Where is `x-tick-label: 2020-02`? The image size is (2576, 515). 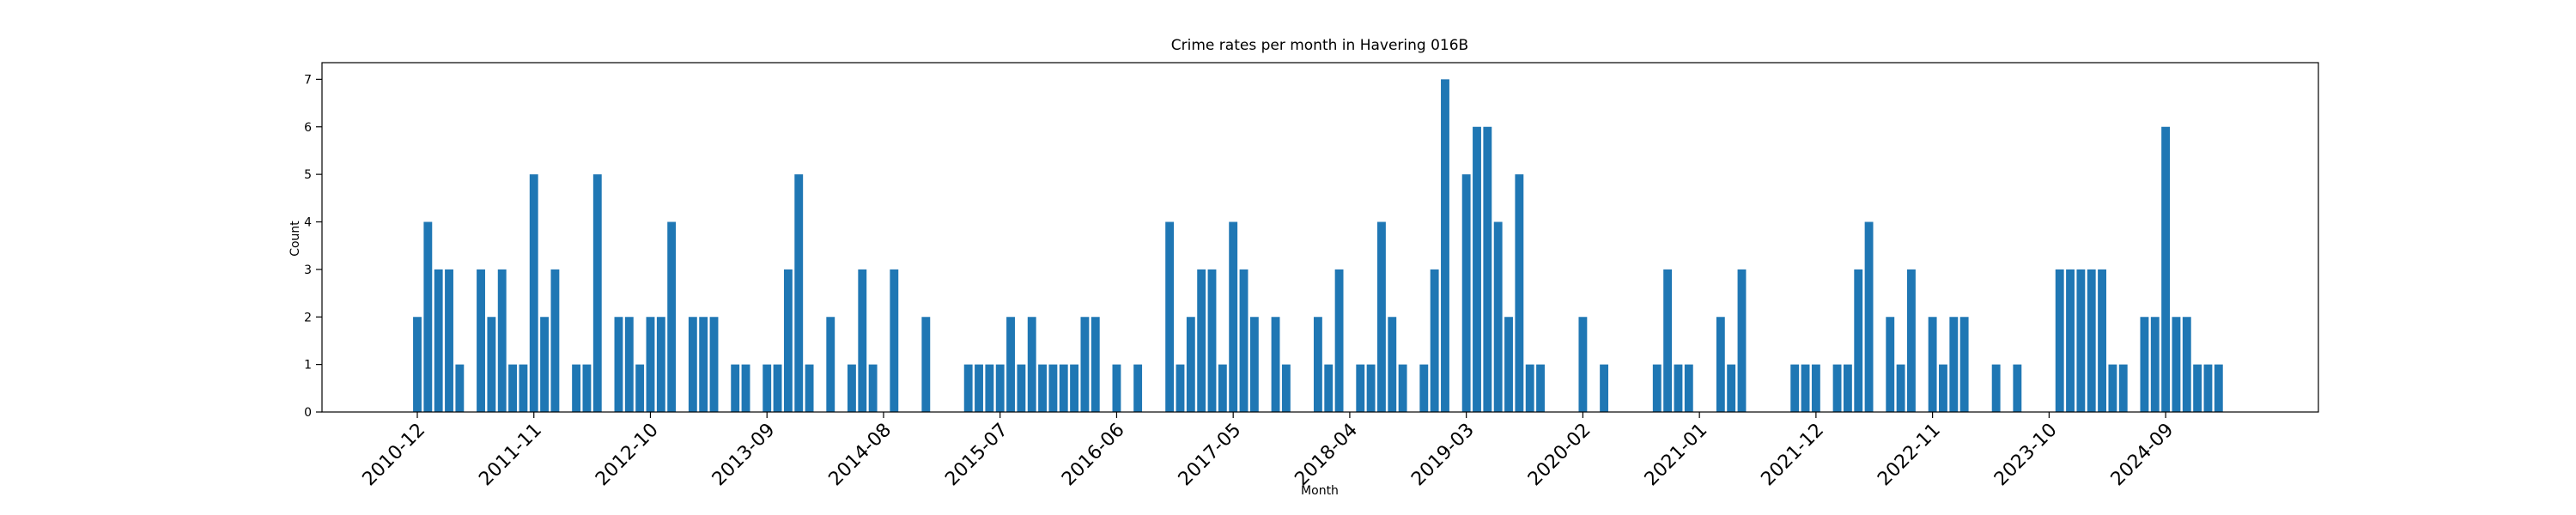
x-tick-label: 2020-02 is located at coordinates (1559, 455).